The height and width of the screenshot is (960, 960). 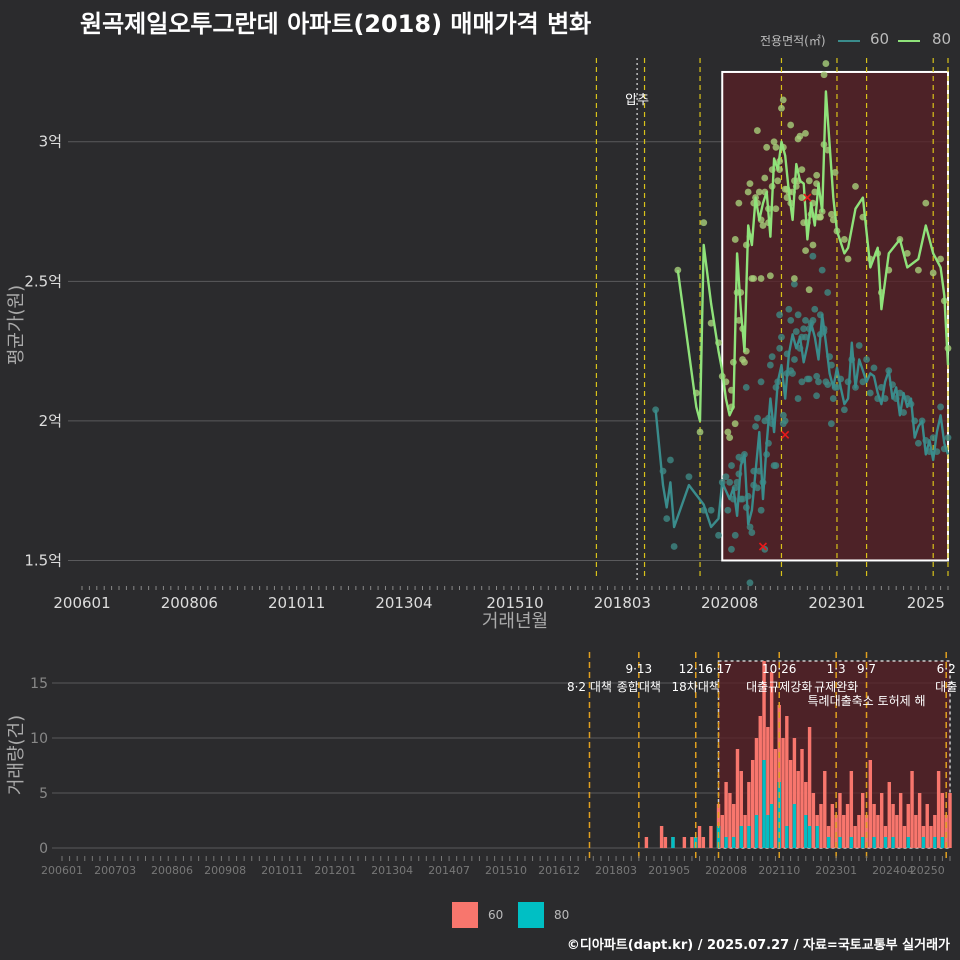 What do you see at coordinates (39, 684) in the screenshot?
I see `volume-y-tick-label: 15` at bounding box center [39, 684].